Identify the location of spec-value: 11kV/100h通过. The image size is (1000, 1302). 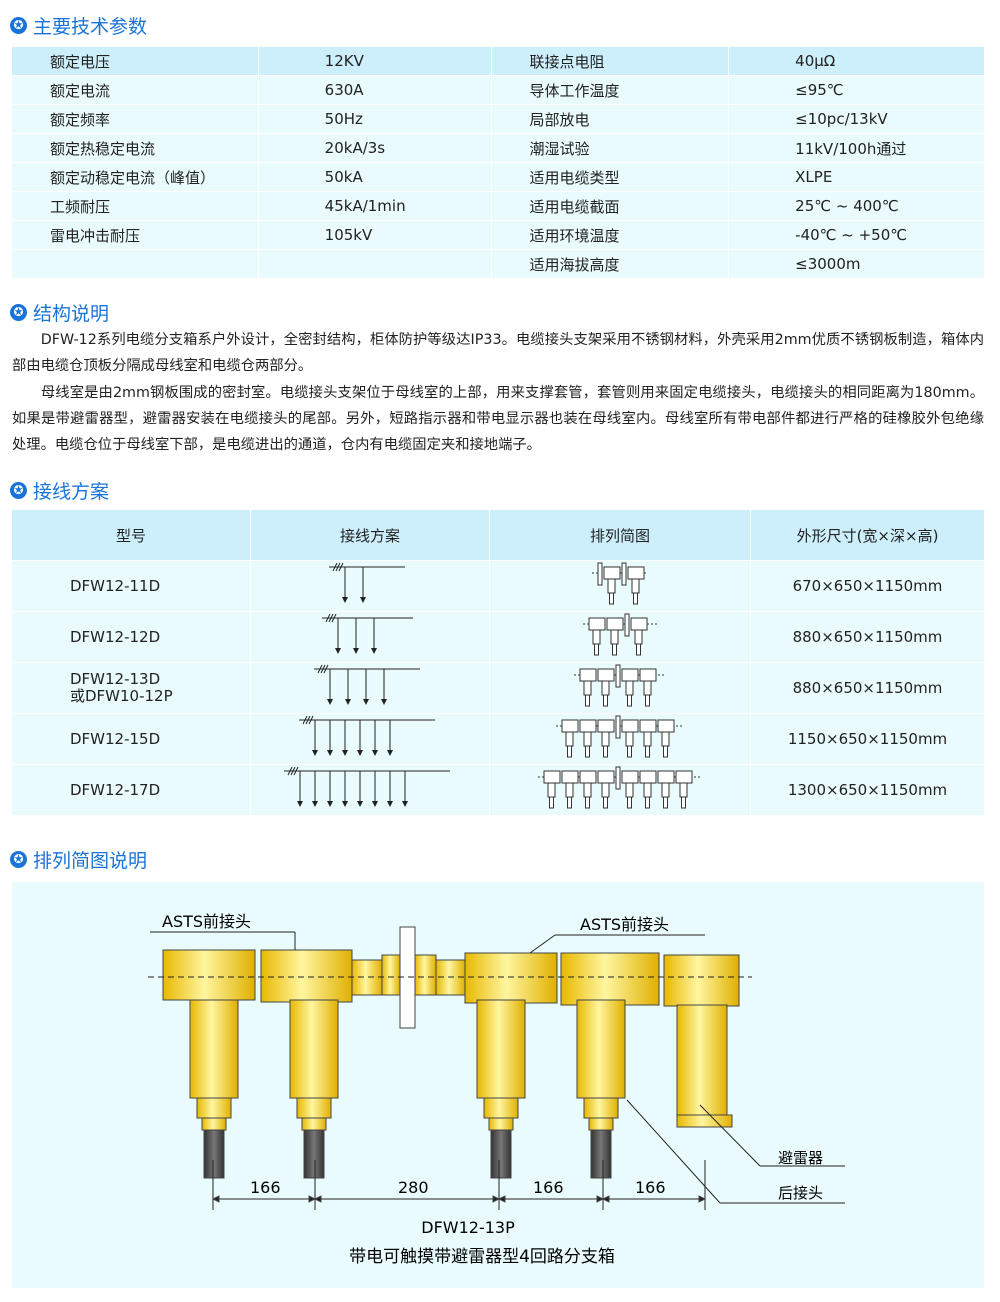
(856, 148).